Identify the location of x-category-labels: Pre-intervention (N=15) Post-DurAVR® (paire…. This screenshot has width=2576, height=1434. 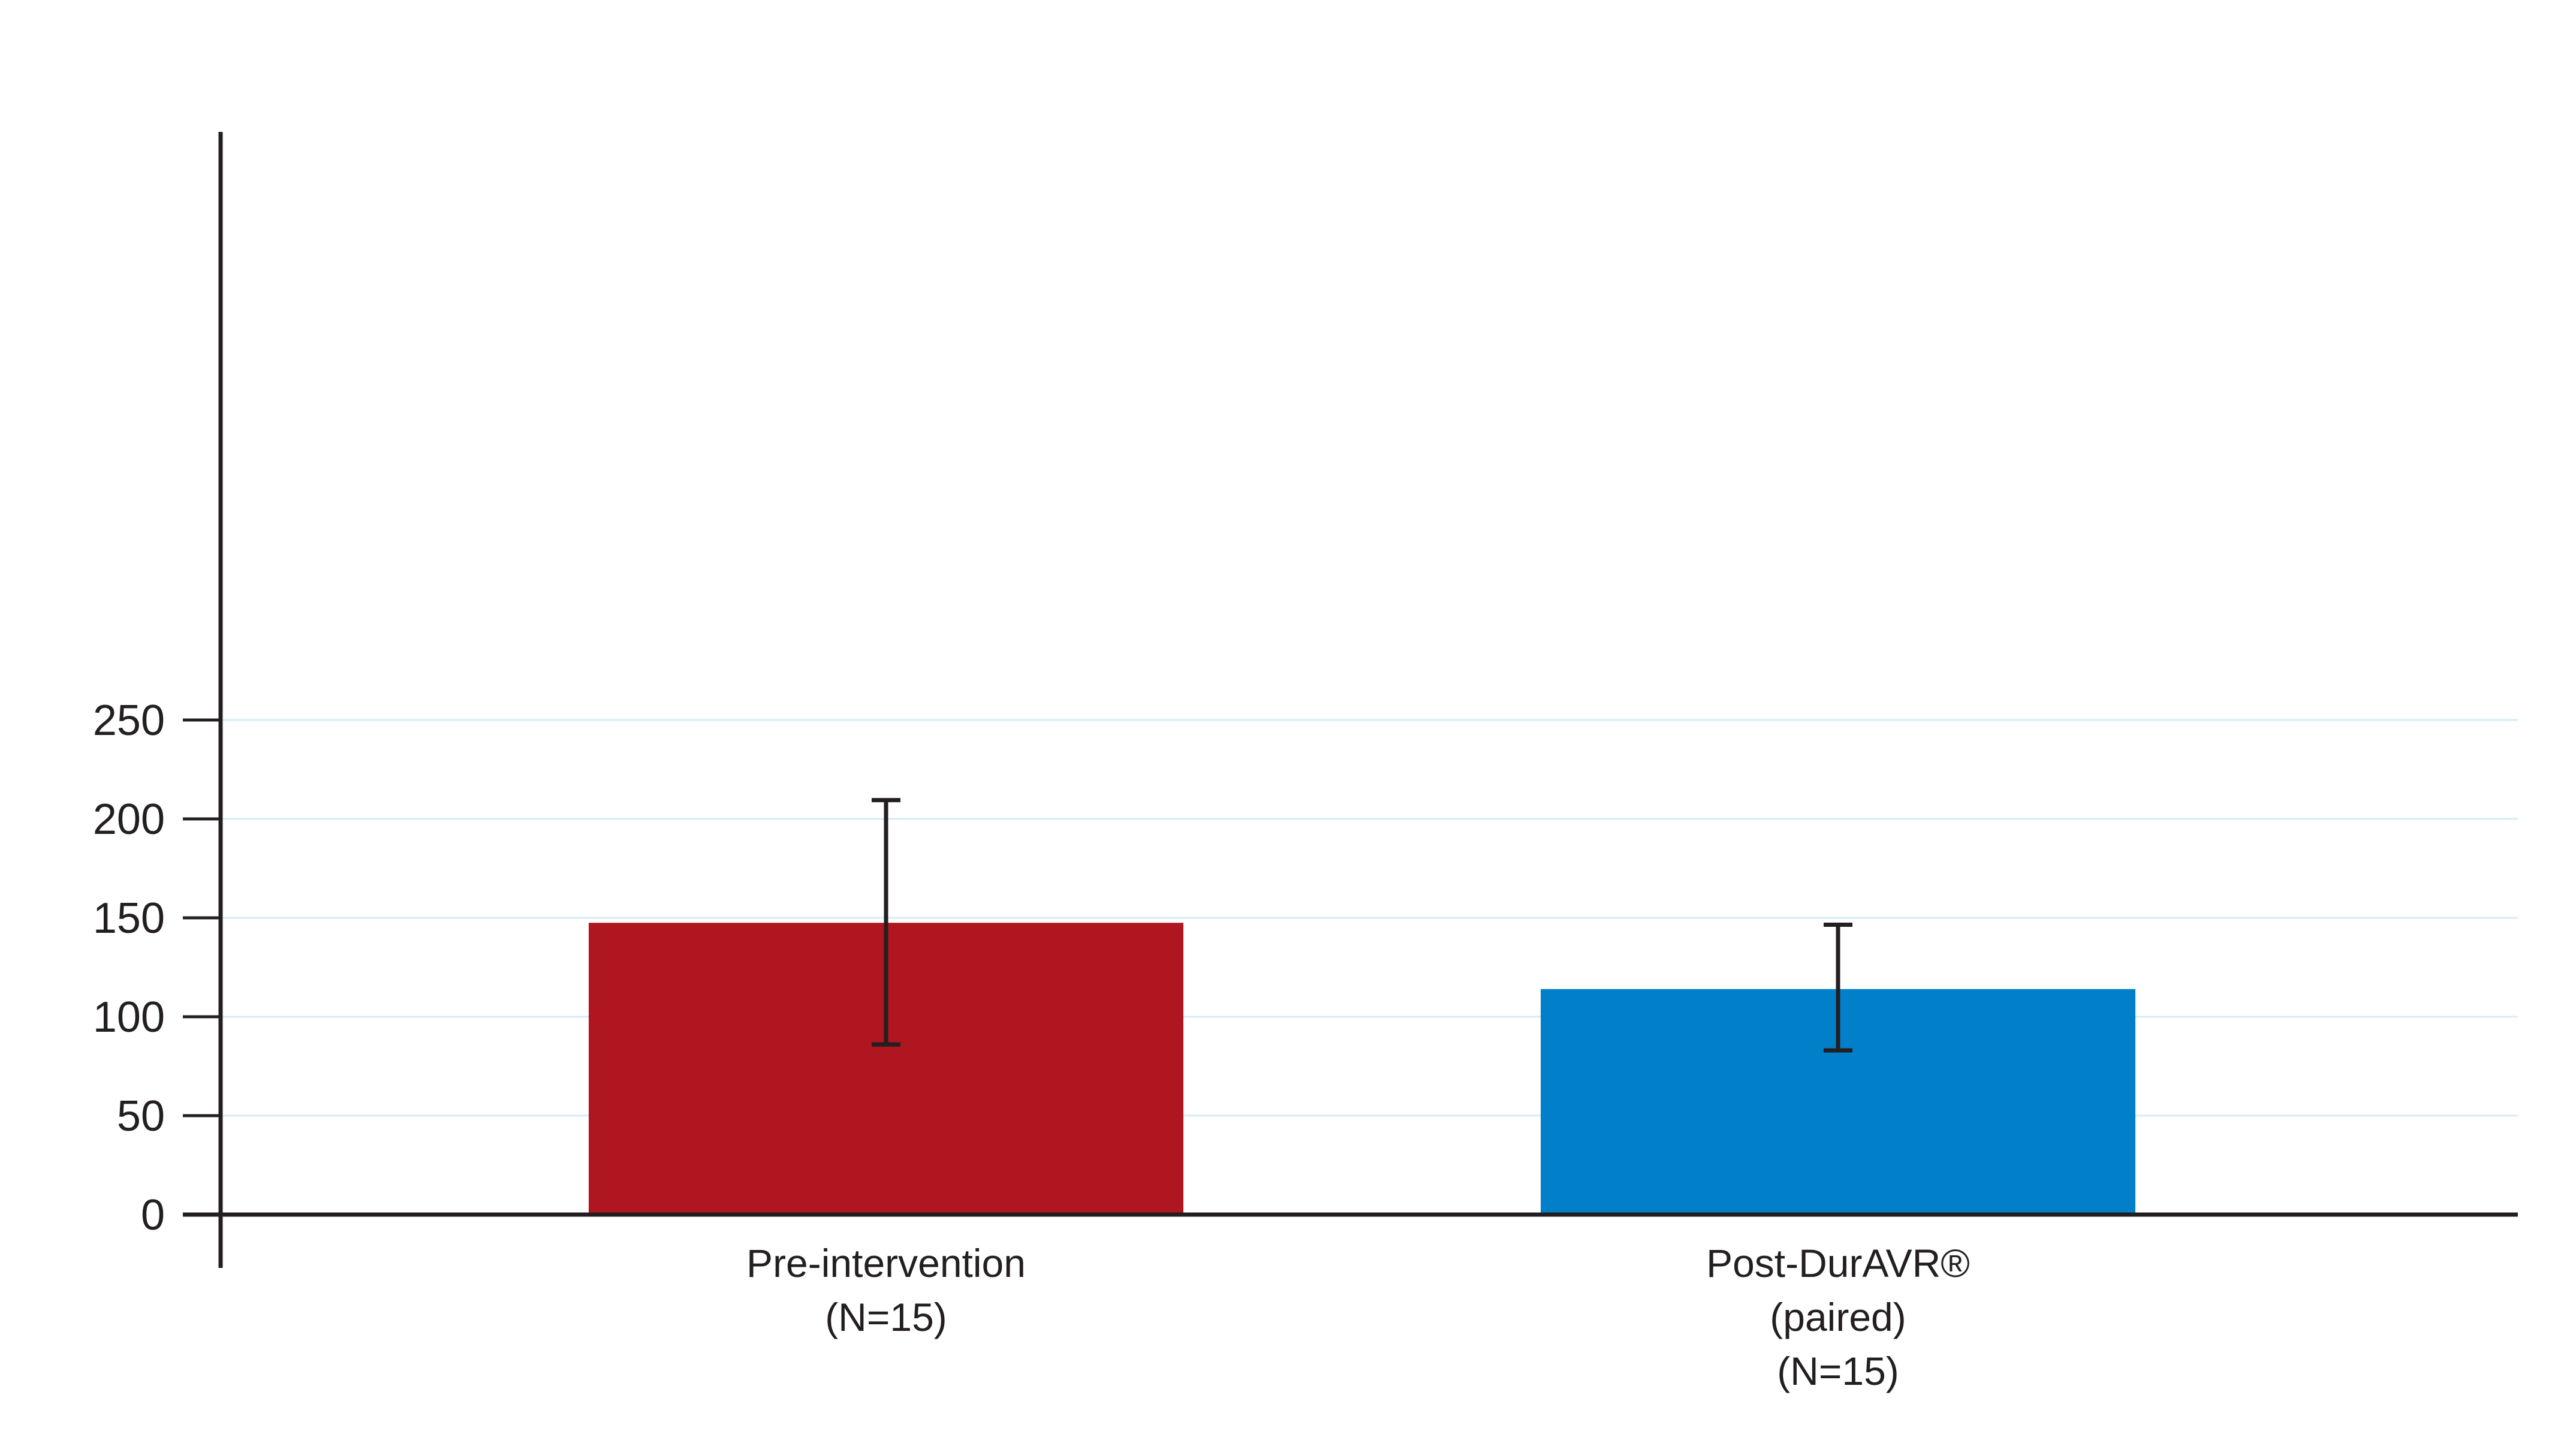
(1358, 1317).